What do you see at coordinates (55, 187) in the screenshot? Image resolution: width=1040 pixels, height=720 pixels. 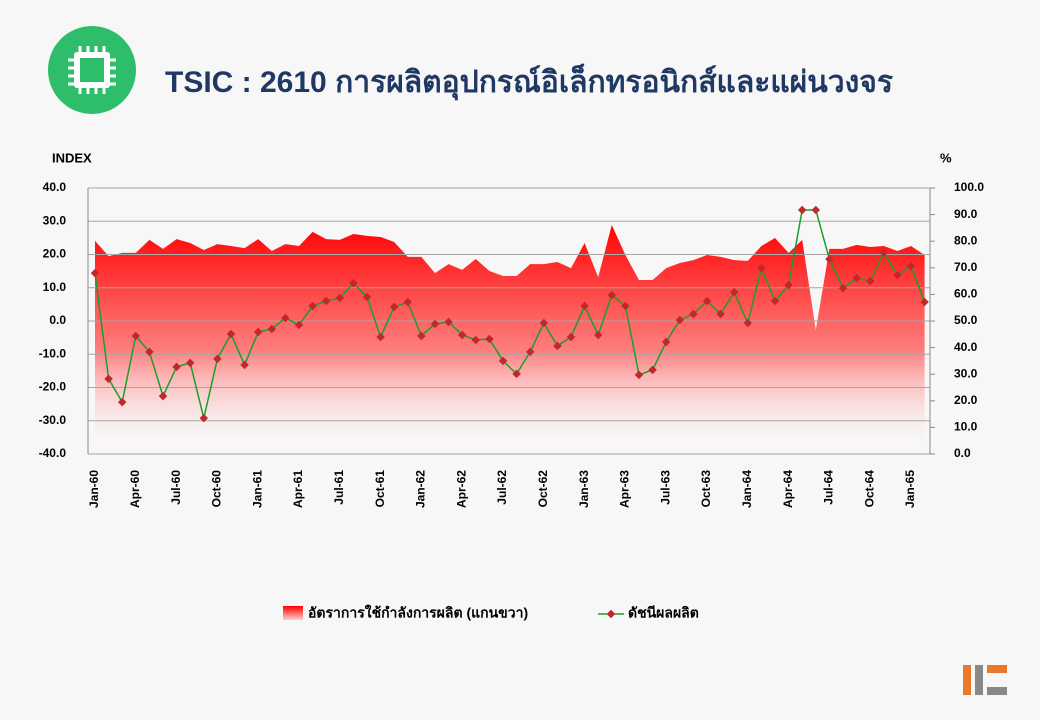 I see `y-tick-label: 40.0` at bounding box center [55, 187].